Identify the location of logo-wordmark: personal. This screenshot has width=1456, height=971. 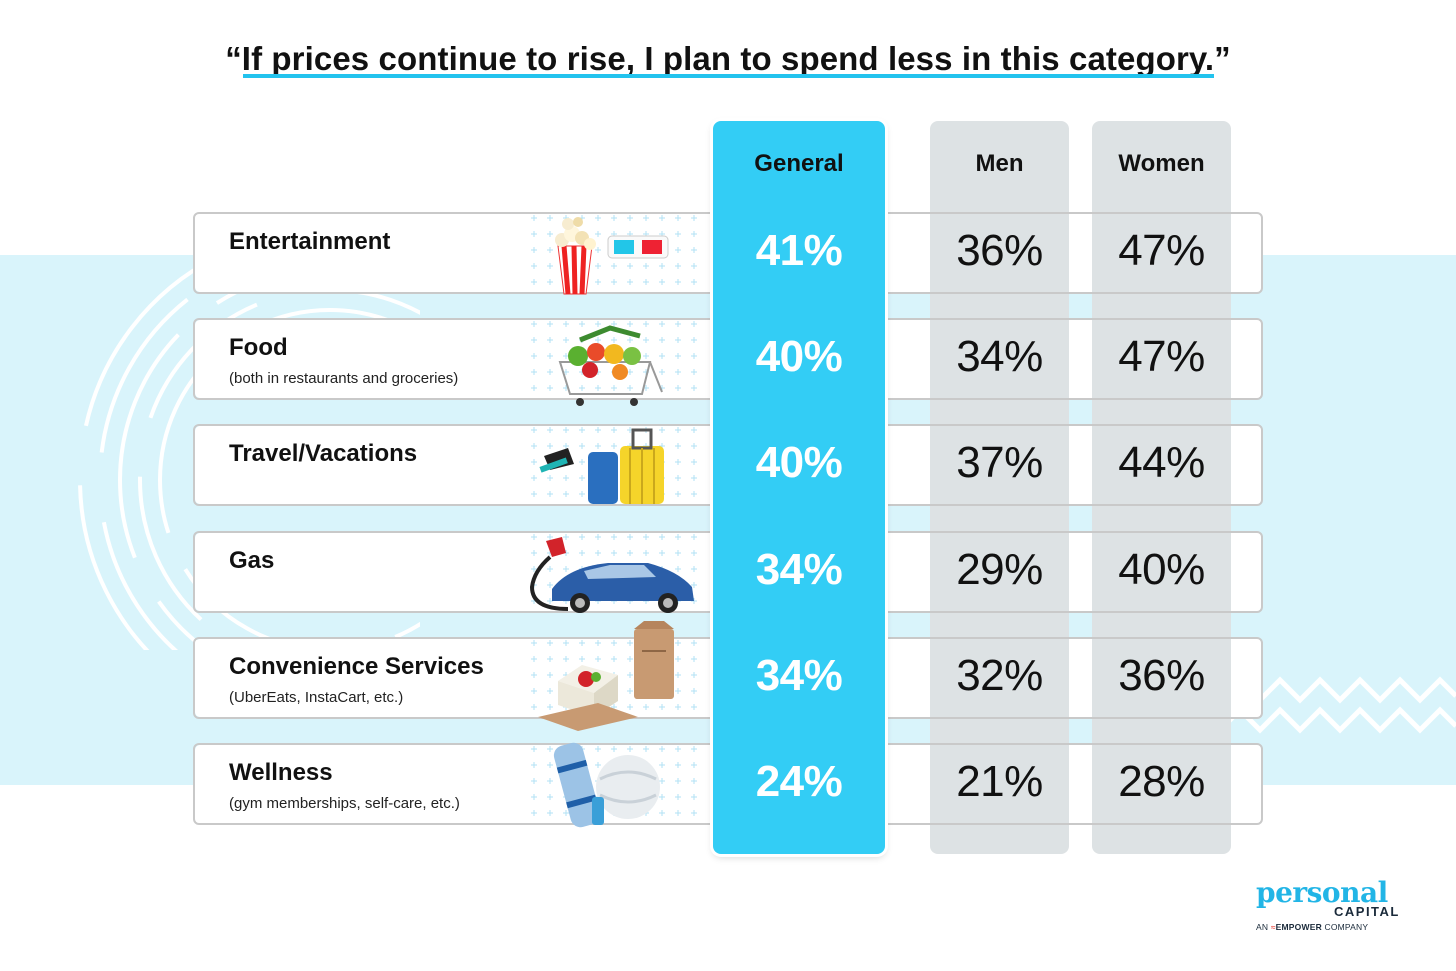
(1322, 892).